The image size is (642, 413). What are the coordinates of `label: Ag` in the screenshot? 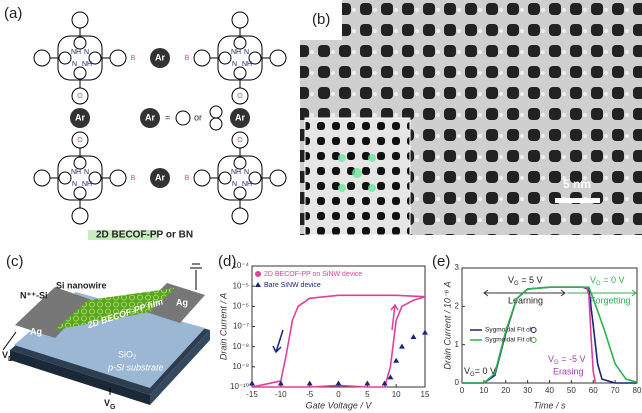 It's located at (182, 302).